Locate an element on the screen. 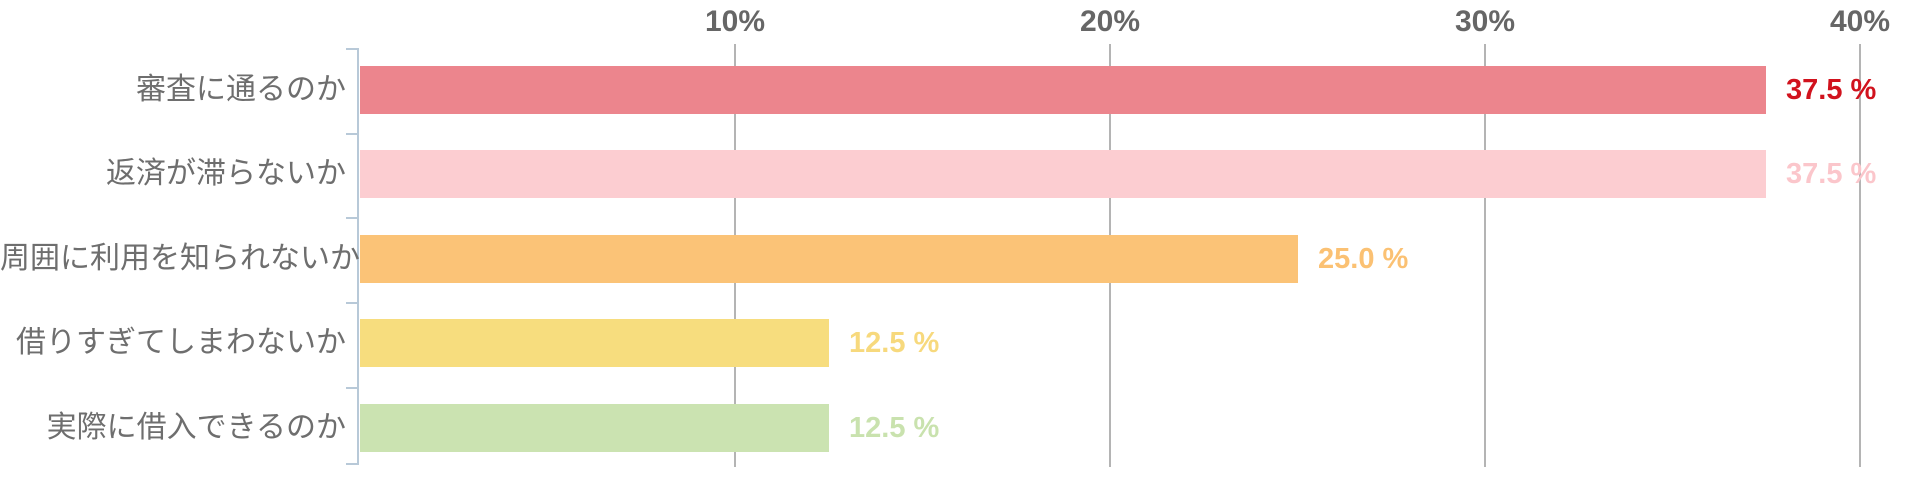  y-axis-line is located at coordinates (358, 256).